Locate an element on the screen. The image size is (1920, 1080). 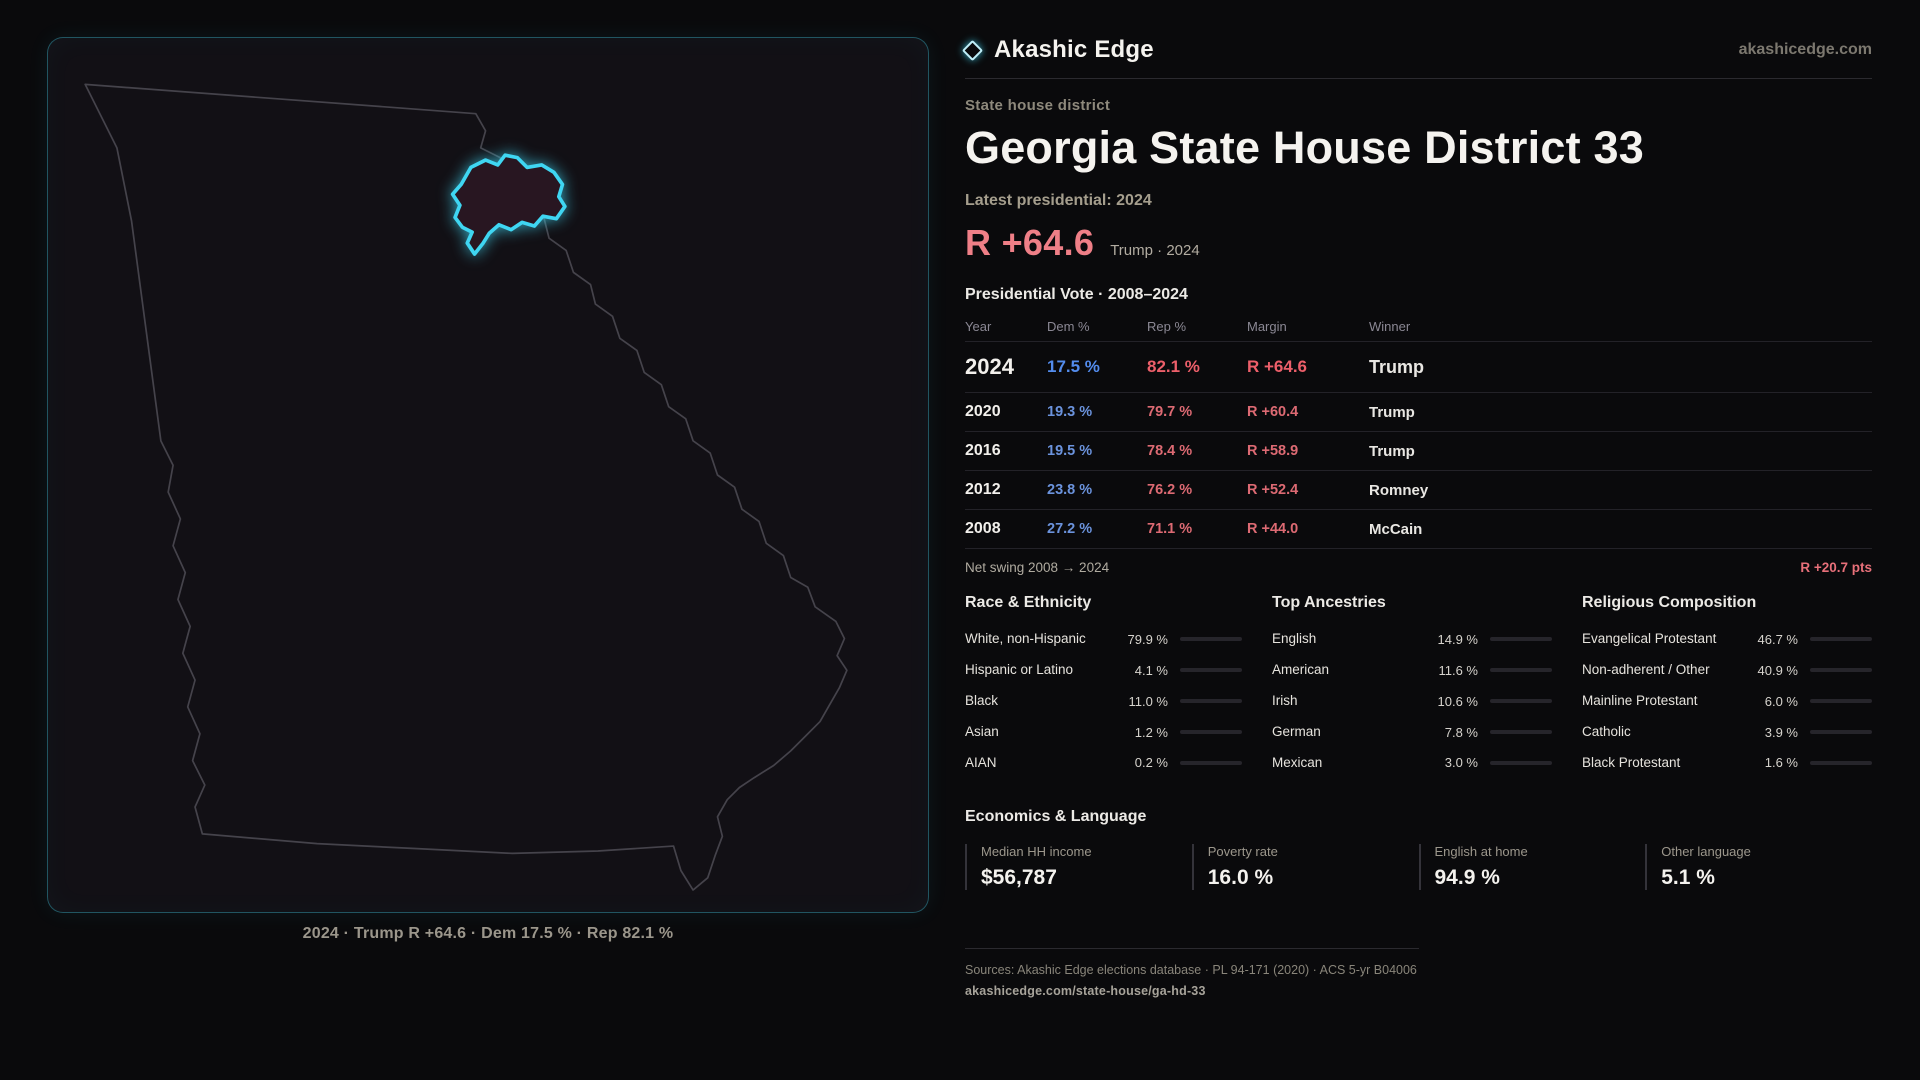
section-title: Top Ancestries is located at coordinates (1329, 602).